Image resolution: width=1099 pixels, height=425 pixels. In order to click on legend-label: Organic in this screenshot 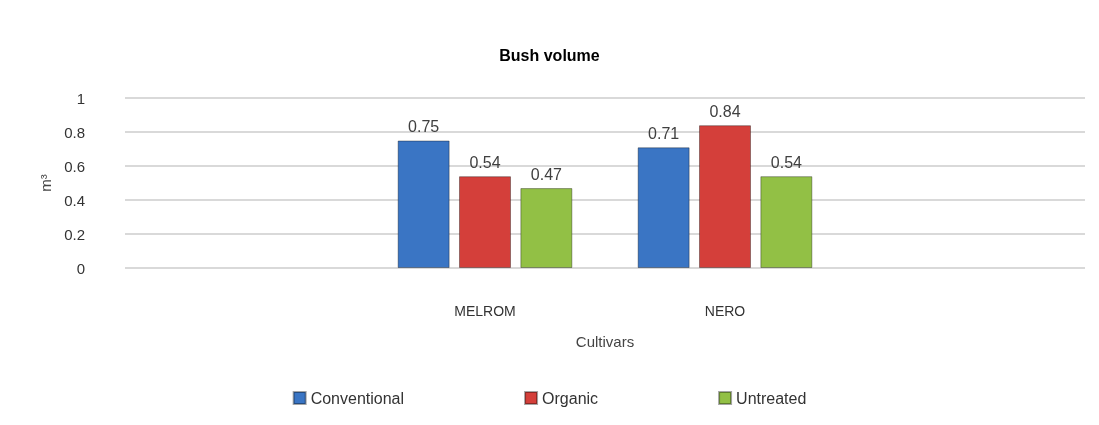, I will do `click(570, 398)`.